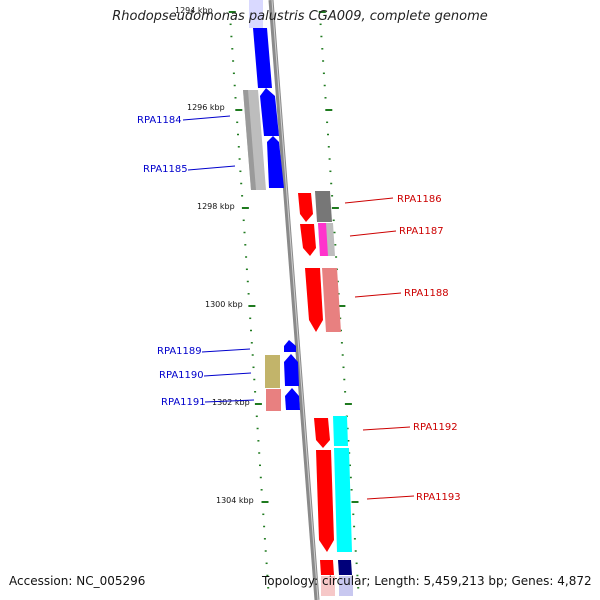 This screenshot has height=600, width=600. I want to click on gene-block-rpa1191, so click(273, 400).